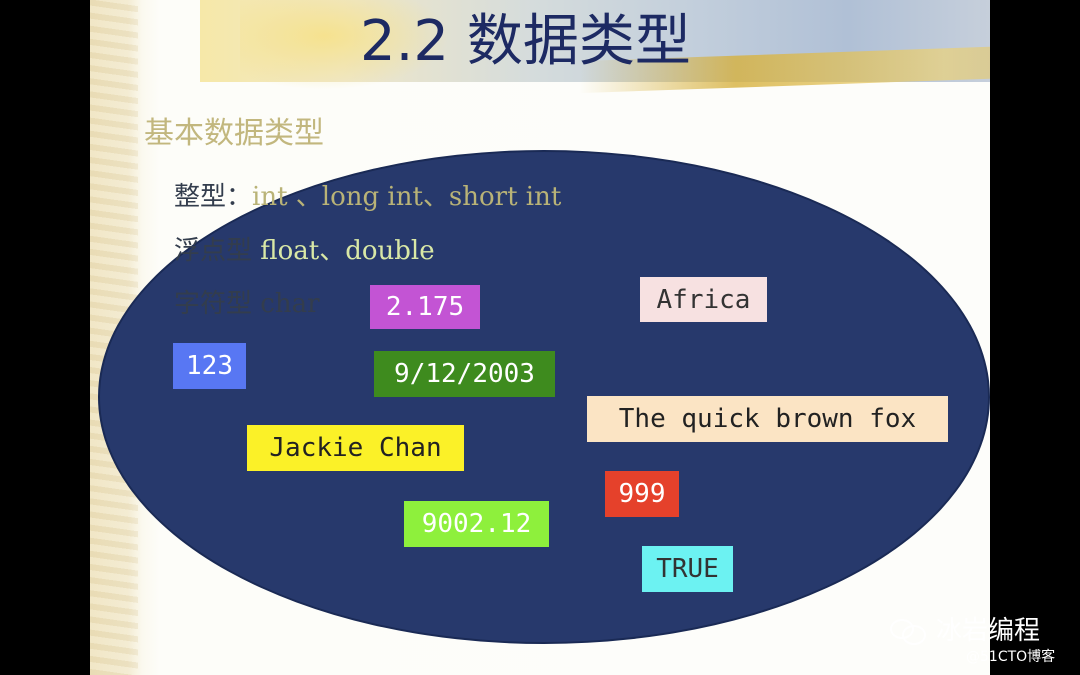  What do you see at coordinates (908, 630) in the screenshot?
I see `wechat-icon` at bounding box center [908, 630].